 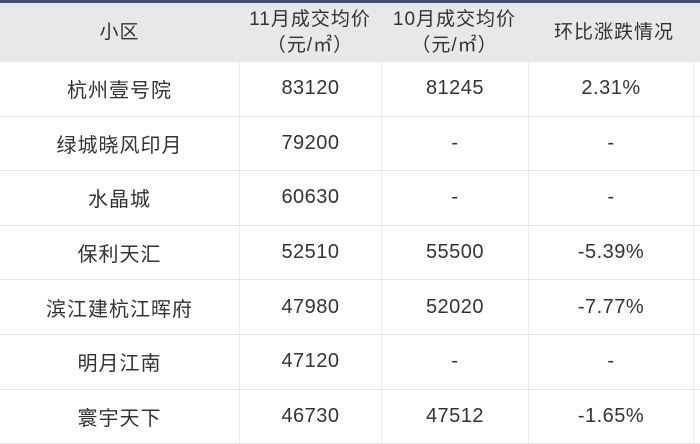 I want to click on cell-nov-price: 83120, so click(x=310, y=89).